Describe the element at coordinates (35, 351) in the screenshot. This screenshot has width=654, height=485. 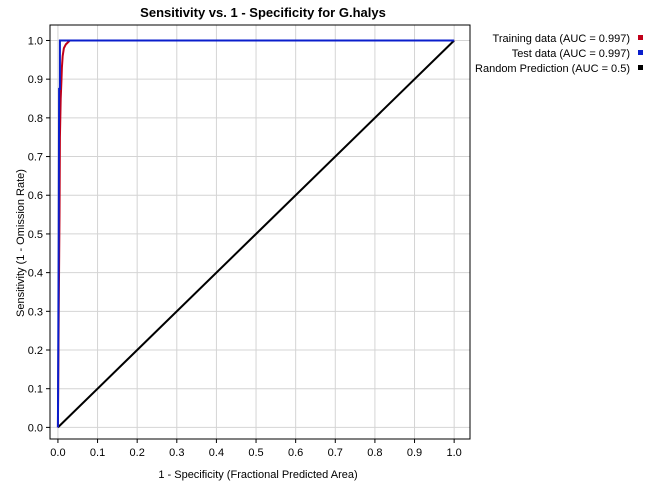
I see `y-tick-label: 0.2` at that location.